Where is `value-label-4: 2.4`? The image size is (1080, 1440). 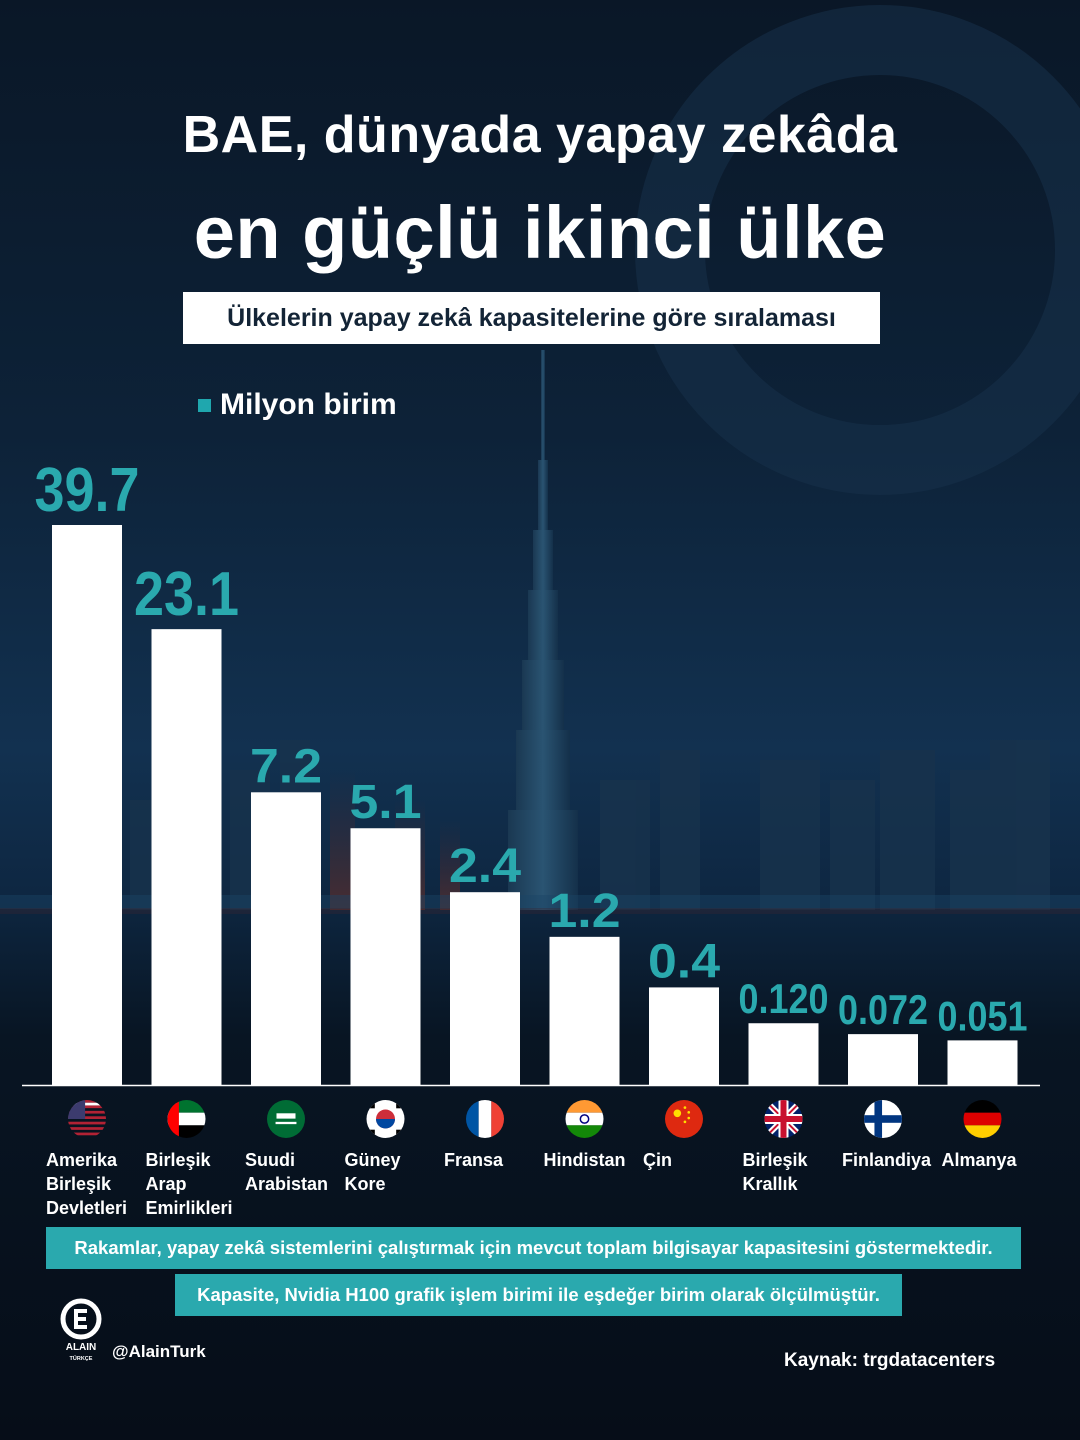
value-label-4: 2.4 is located at coordinates (485, 866).